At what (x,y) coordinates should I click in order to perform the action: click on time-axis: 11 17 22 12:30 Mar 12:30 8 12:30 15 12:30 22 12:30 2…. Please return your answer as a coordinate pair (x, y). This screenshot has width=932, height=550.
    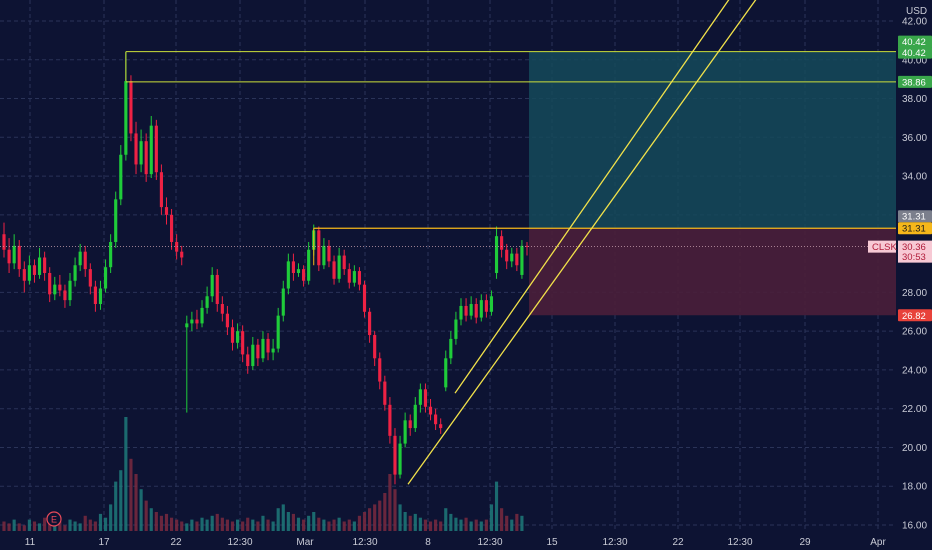
    Looking at the image, I should click on (456, 542).